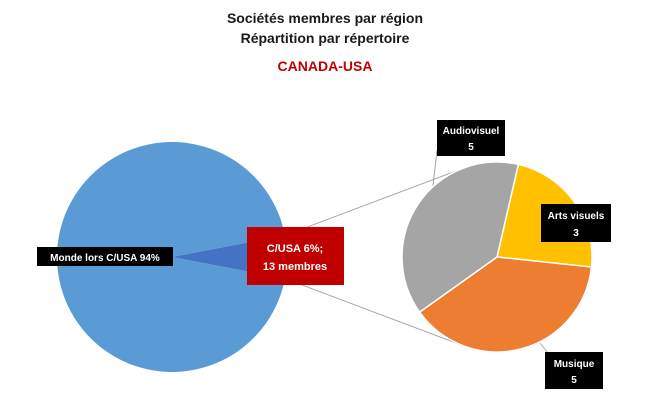 Image resolution: width=650 pixels, height=400 pixels. I want to click on label-arts-visuels-box, so click(576, 223).